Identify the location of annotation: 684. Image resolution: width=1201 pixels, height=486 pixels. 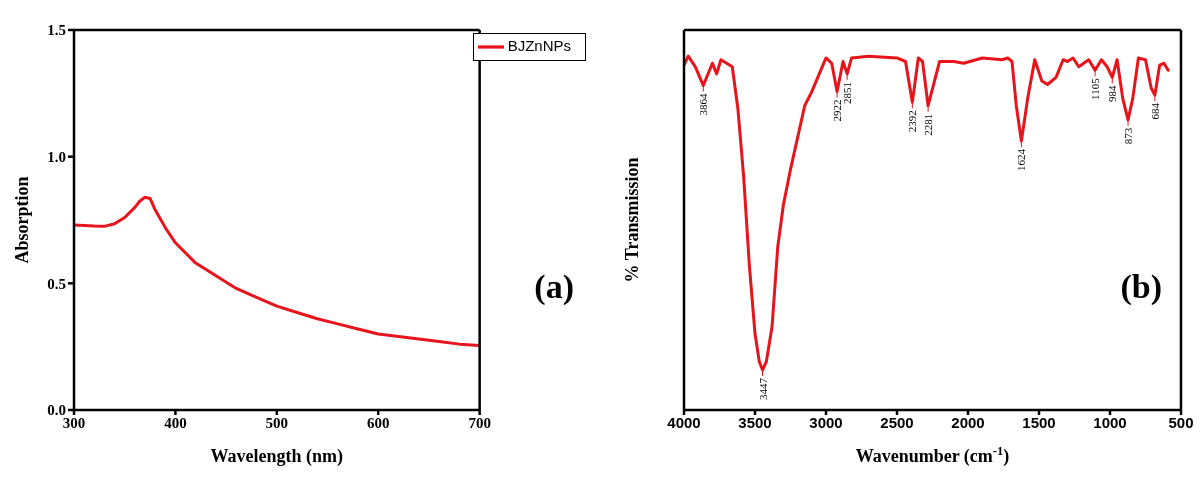
(1154, 111).